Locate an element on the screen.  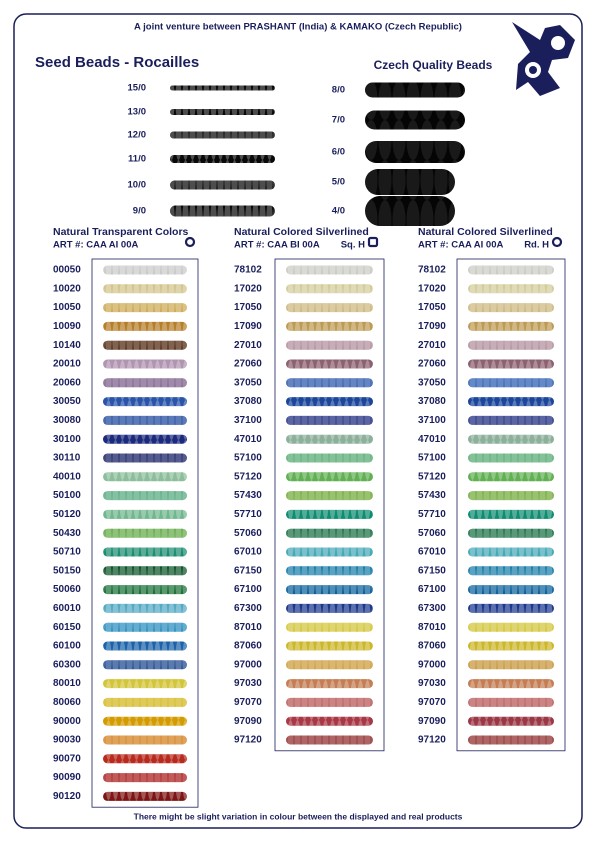
size-label: 9/0 is located at coordinates (139, 211).